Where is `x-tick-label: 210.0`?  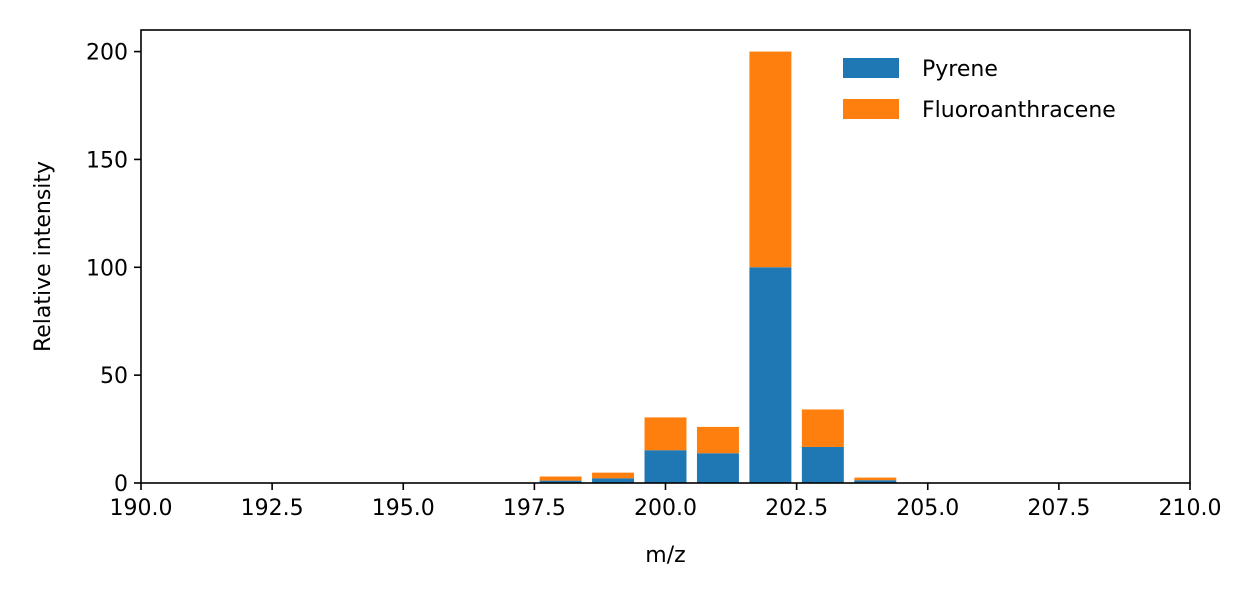 x-tick-label: 210.0 is located at coordinates (1190, 508).